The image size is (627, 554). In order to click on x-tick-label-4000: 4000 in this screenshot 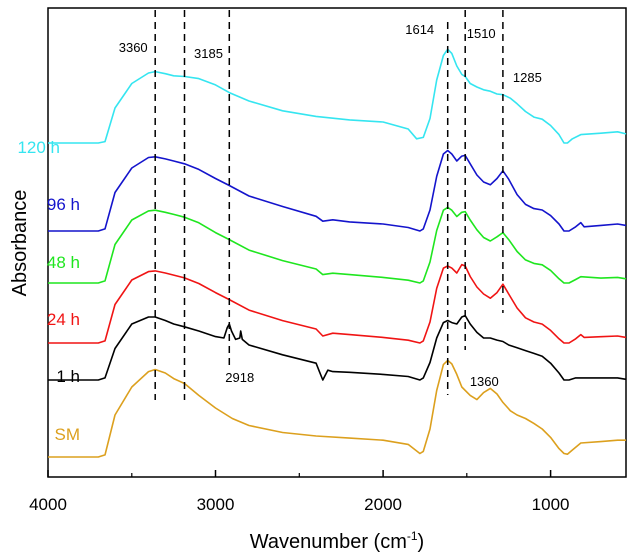, I will do `click(48, 504)`.